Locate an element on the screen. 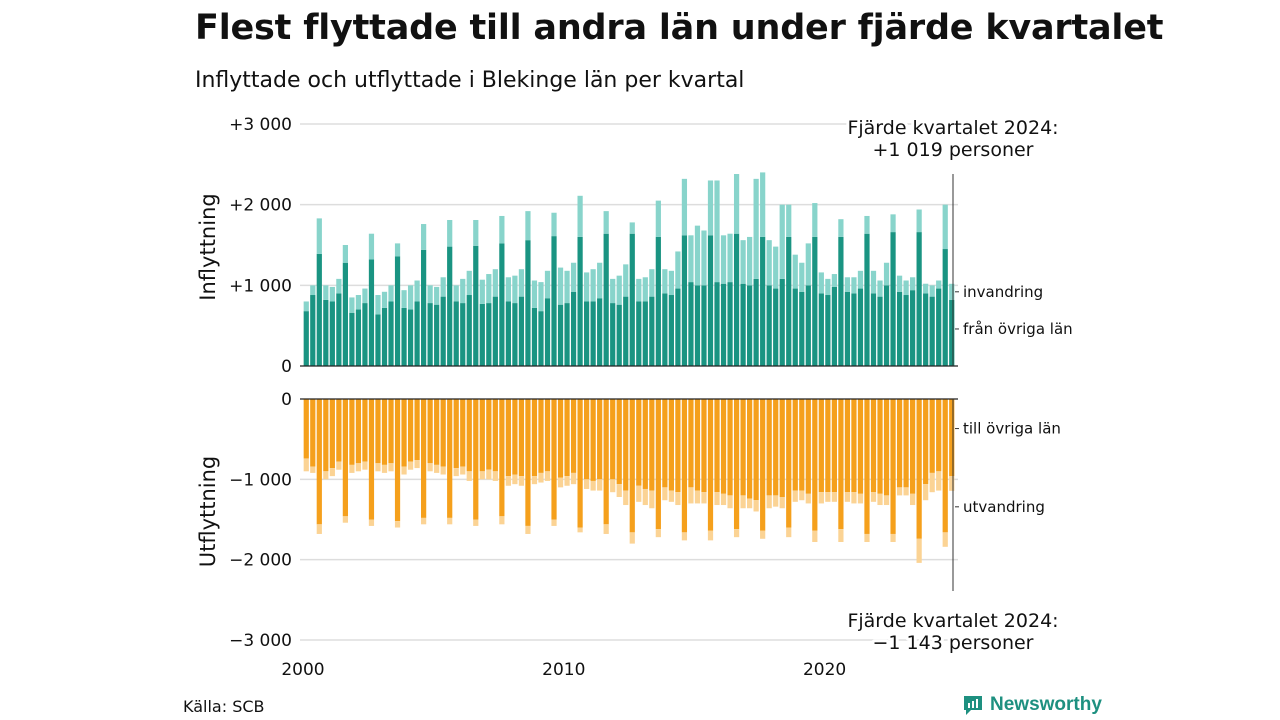 Image resolution: width=1280 pixels, height=720 pixels. y-tick-label-inflow: +2 000 is located at coordinates (260, 206).